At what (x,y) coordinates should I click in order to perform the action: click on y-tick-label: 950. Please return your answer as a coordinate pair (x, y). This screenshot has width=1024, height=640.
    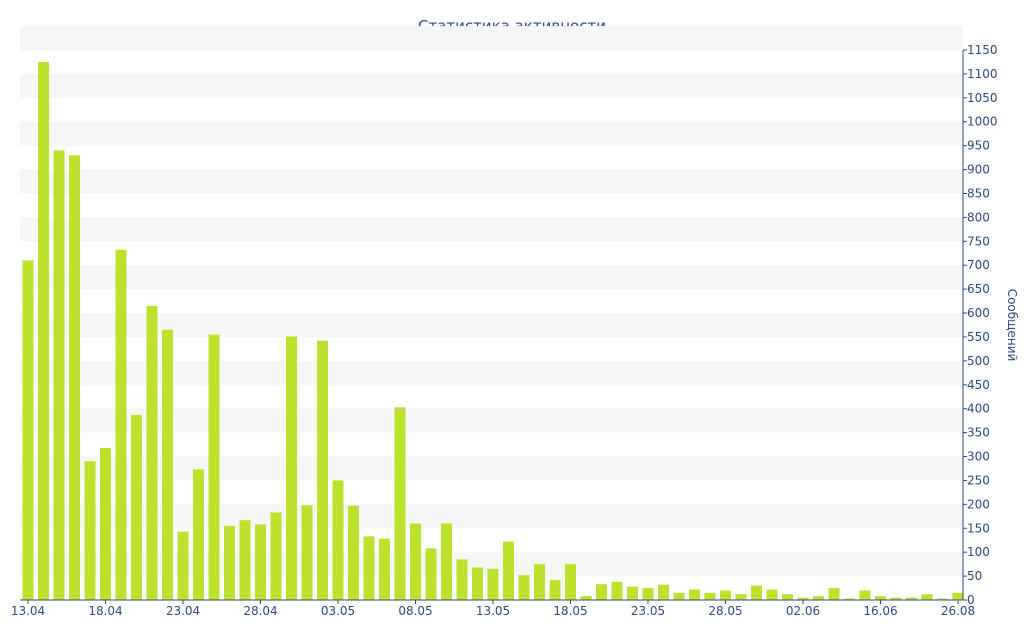
    Looking at the image, I should click on (978, 146).